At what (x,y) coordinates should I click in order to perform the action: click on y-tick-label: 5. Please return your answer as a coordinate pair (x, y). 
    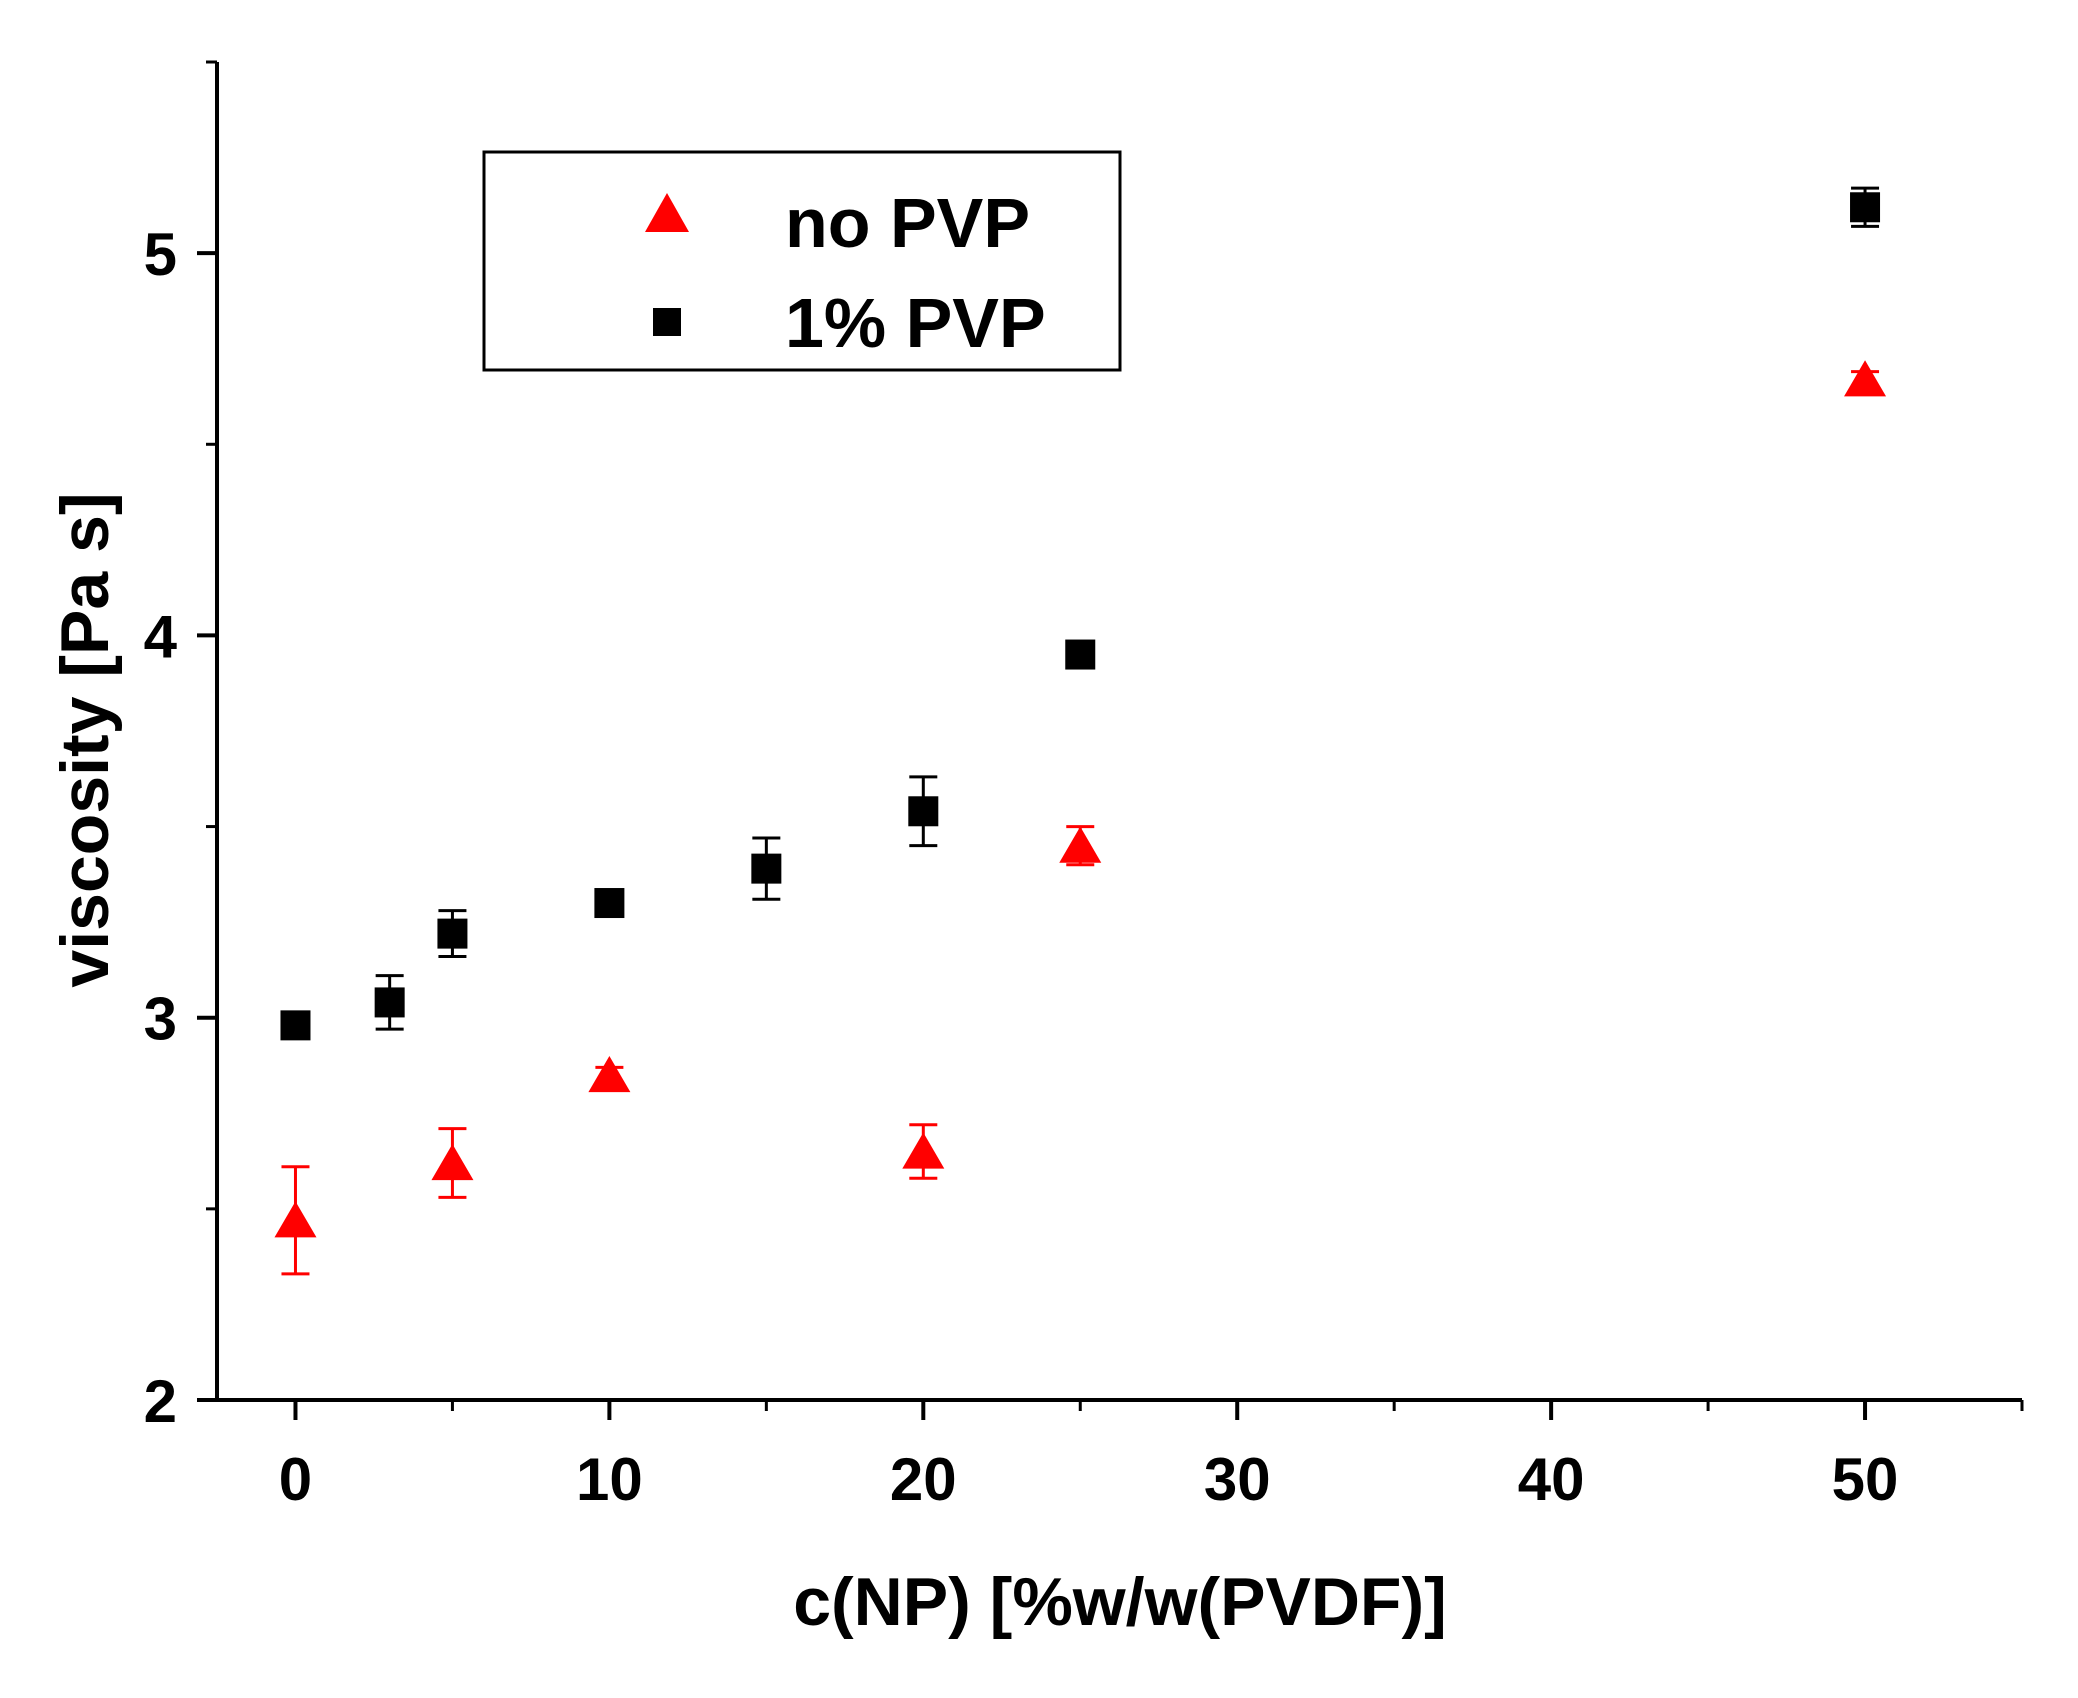
    Looking at the image, I should click on (160, 254).